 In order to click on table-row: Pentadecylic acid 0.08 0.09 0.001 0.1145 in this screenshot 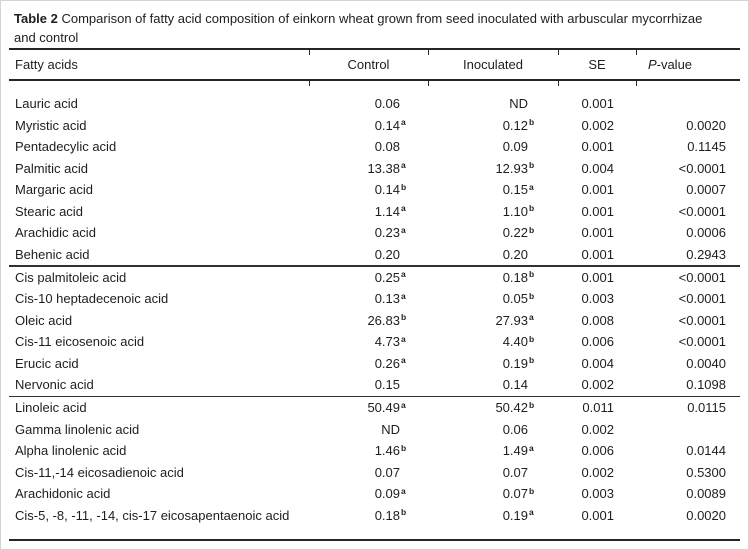, I will do `click(374, 147)`.